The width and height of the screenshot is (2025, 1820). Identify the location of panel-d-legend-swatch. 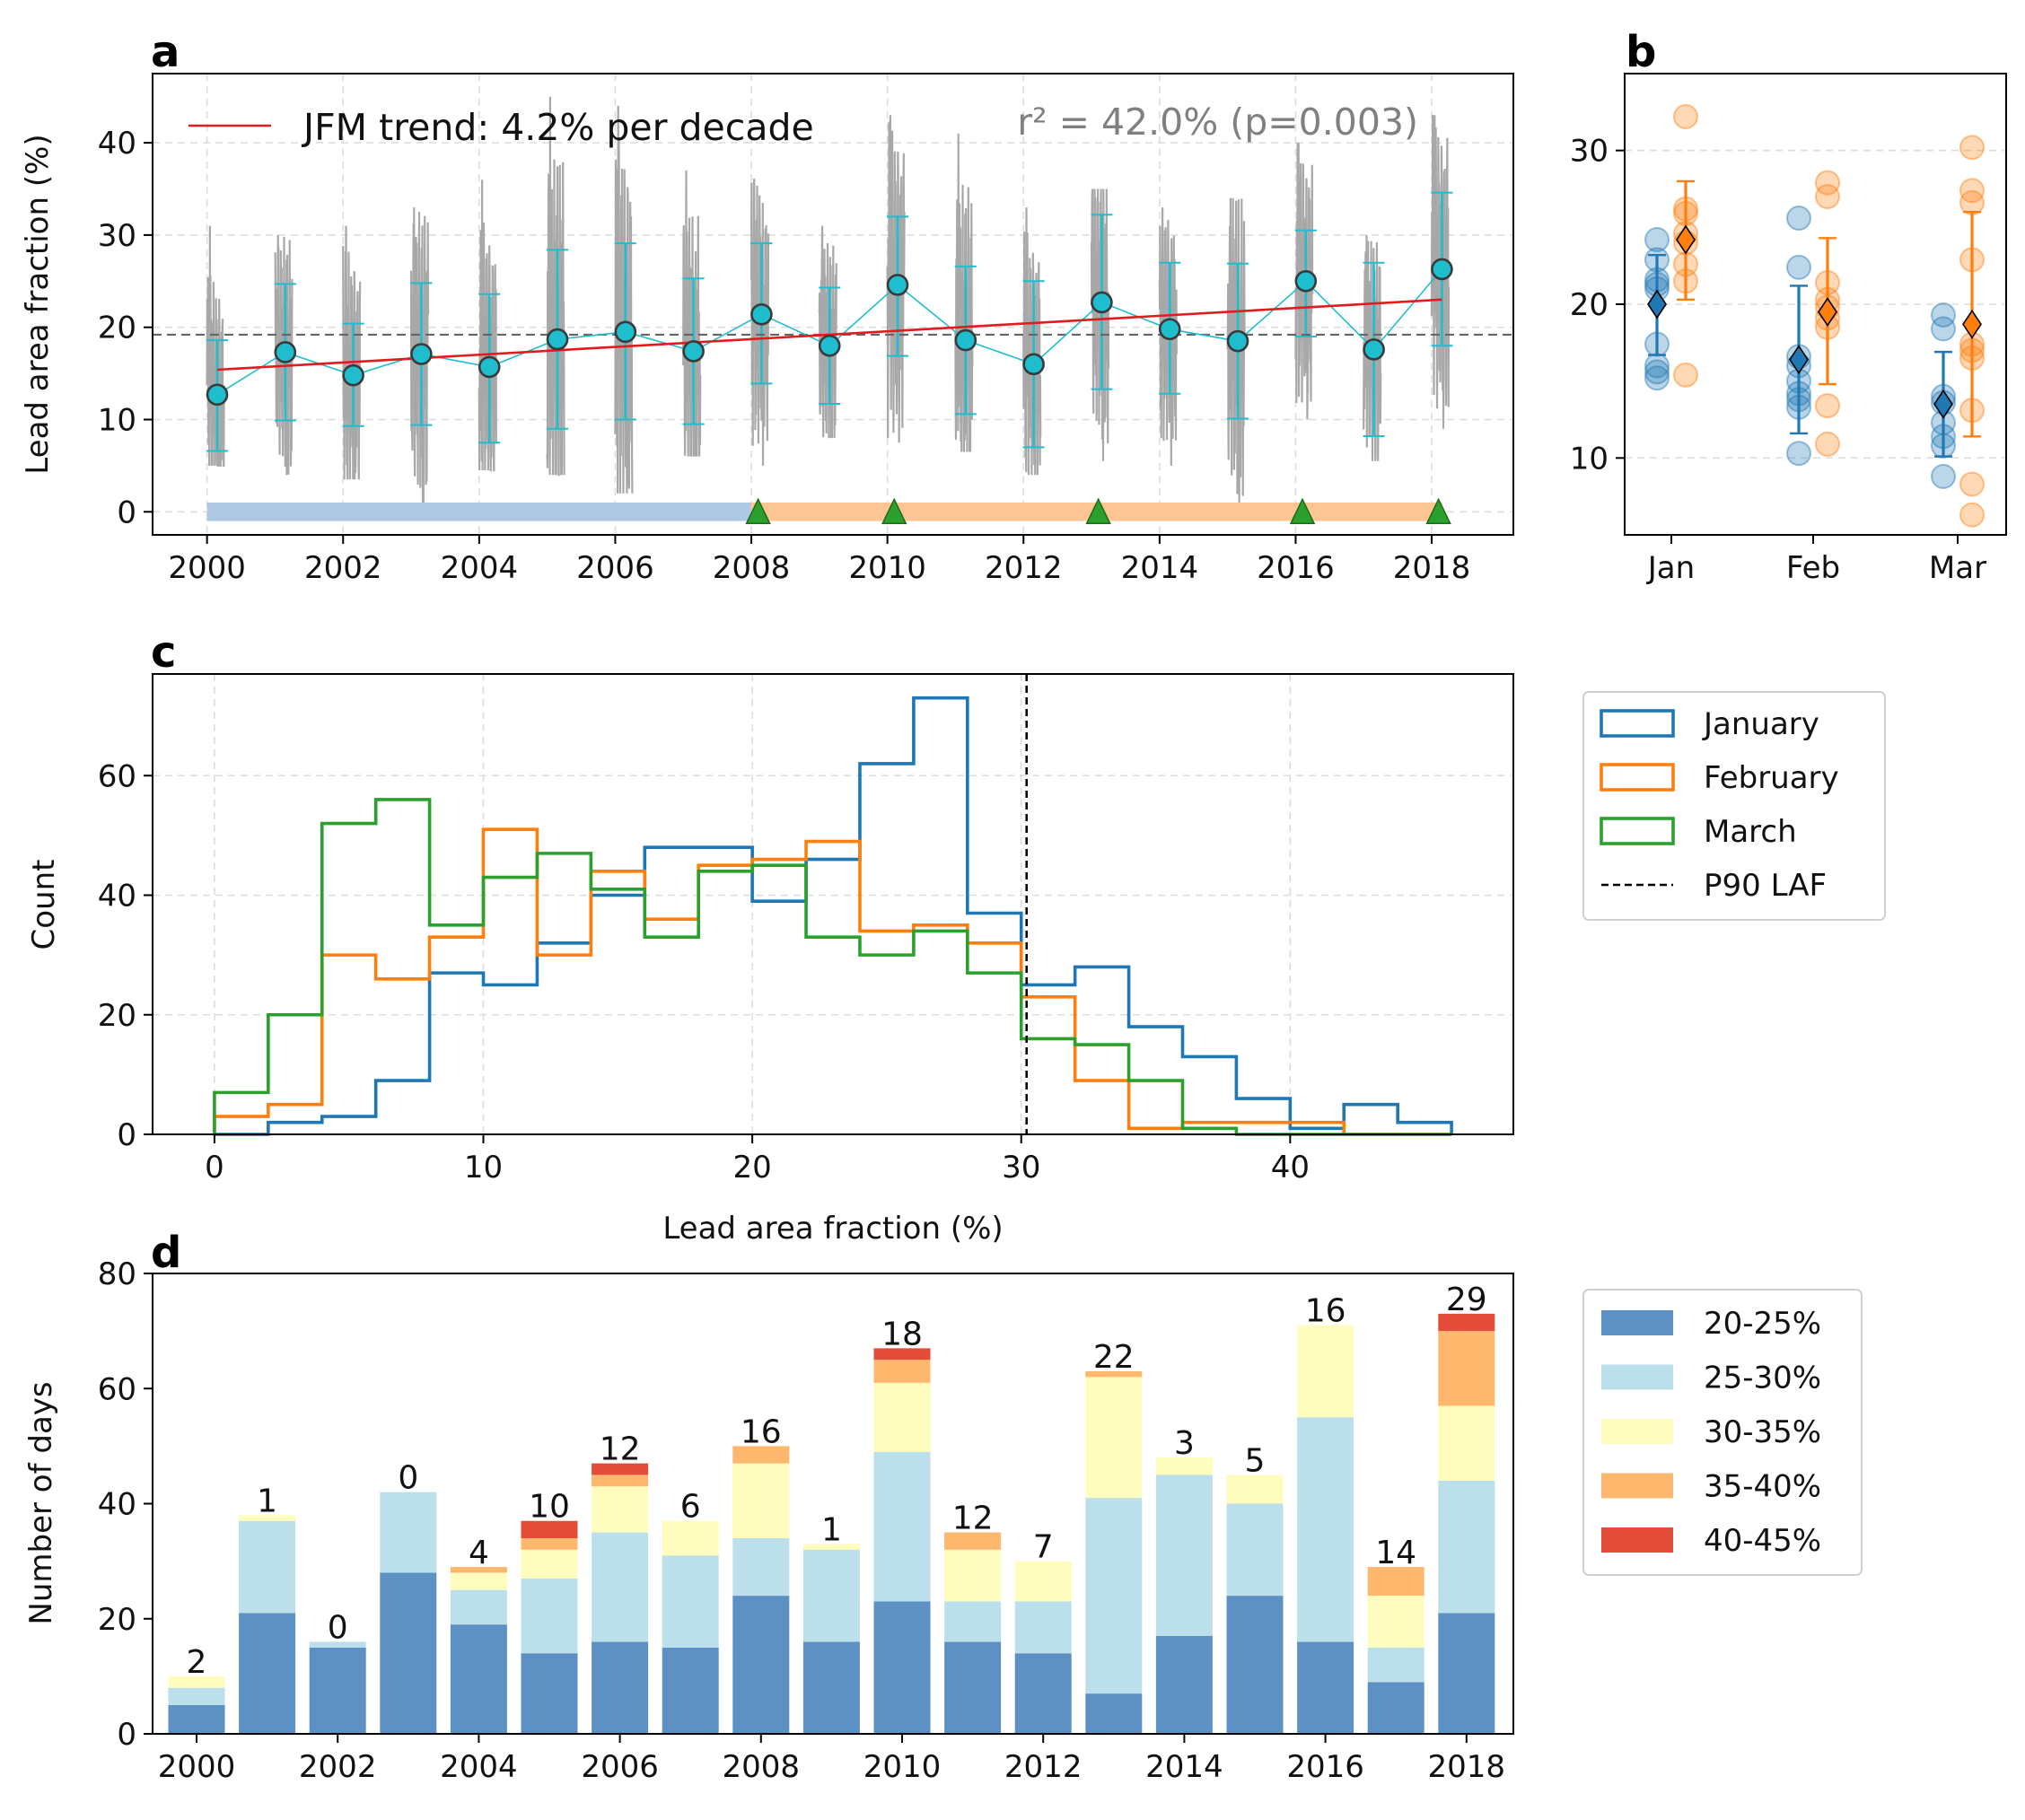
(1637, 1486).